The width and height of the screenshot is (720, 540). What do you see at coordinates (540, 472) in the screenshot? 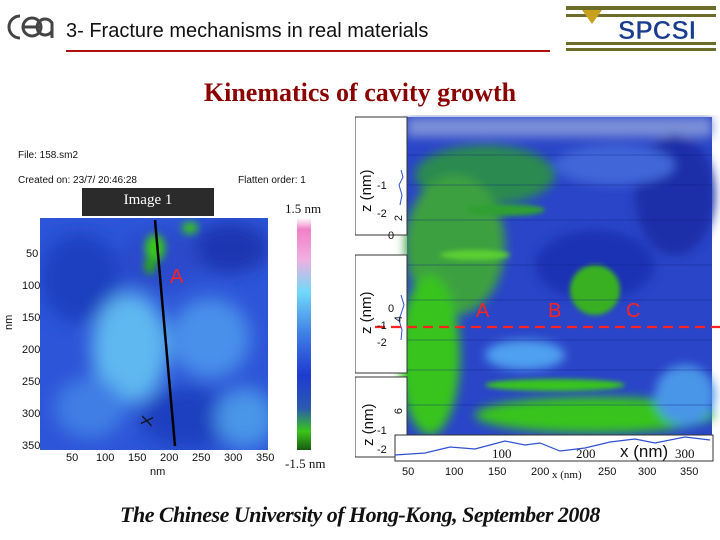
I see `x-tick: 200` at bounding box center [540, 472].